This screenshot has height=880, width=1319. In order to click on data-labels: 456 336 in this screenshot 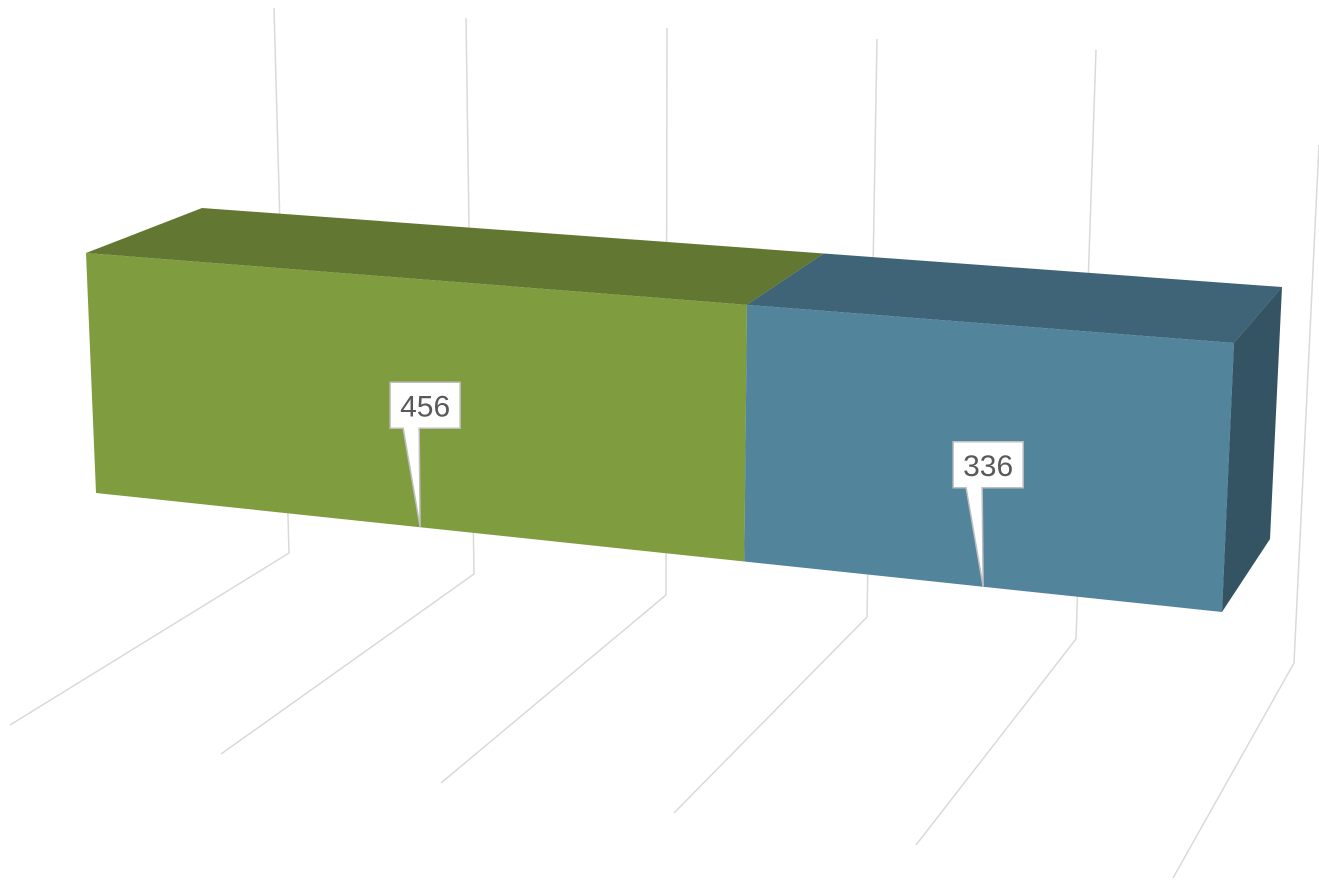, I will do `click(706, 484)`.